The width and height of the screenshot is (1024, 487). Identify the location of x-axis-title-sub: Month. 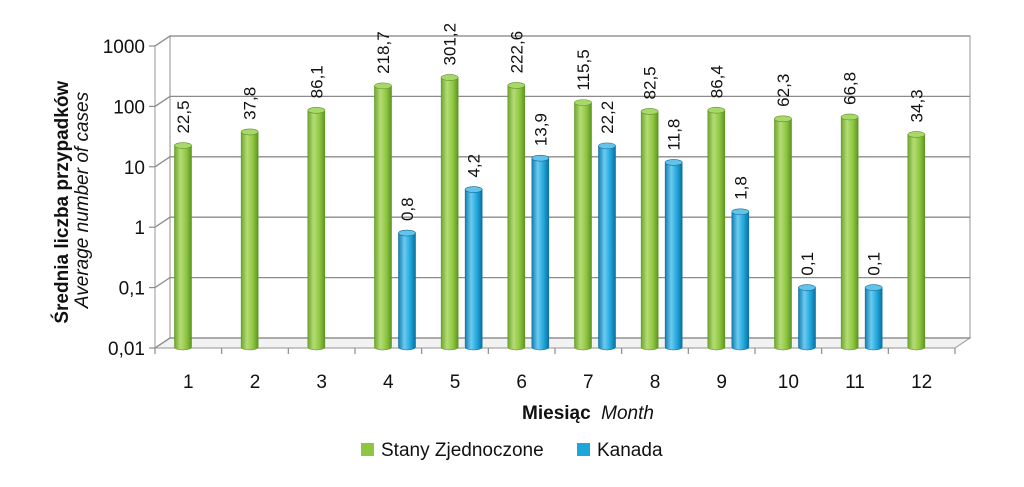
(627, 413).